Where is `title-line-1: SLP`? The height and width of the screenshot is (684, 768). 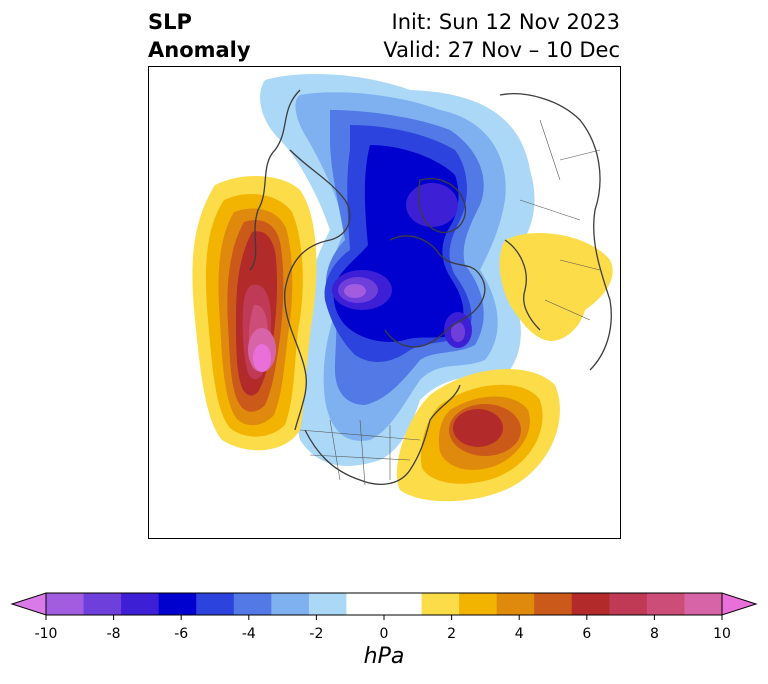 title-line-1: SLP is located at coordinates (170, 22).